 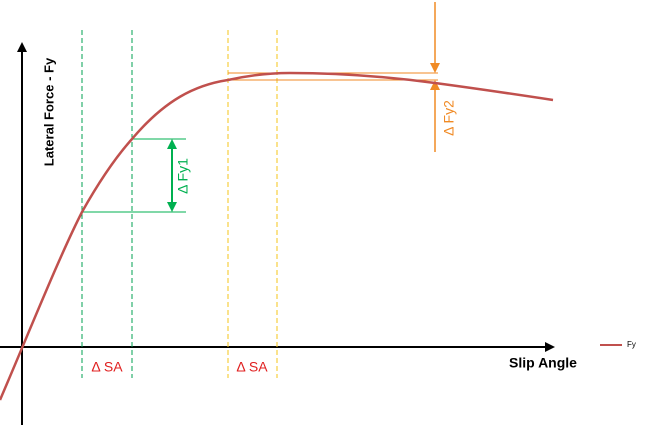 What do you see at coordinates (543, 363) in the screenshot?
I see `x-axis-label: Slip Angle` at bounding box center [543, 363].